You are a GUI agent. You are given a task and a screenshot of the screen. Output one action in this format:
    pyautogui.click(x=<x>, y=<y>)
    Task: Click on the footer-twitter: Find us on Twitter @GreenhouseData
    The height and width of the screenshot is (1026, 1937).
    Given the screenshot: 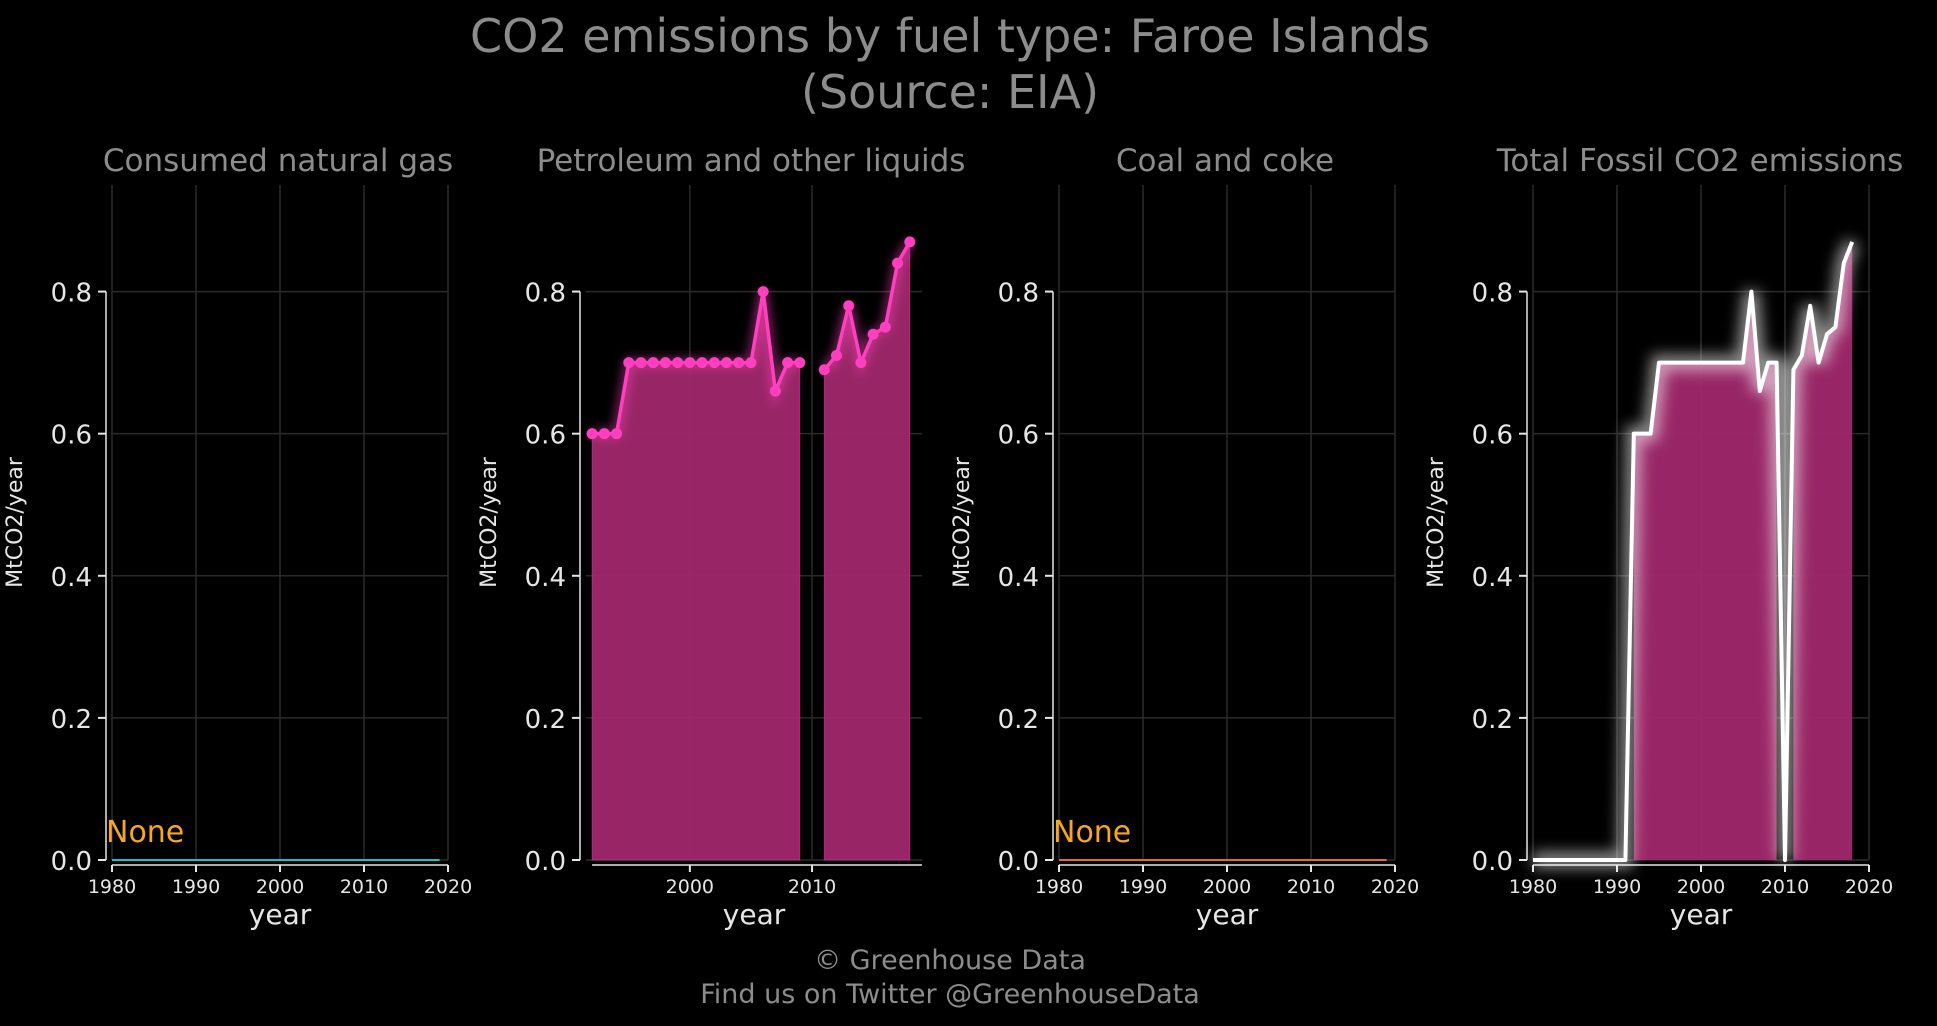 What is the action you would take?
    pyautogui.click(x=950, y=994)
    